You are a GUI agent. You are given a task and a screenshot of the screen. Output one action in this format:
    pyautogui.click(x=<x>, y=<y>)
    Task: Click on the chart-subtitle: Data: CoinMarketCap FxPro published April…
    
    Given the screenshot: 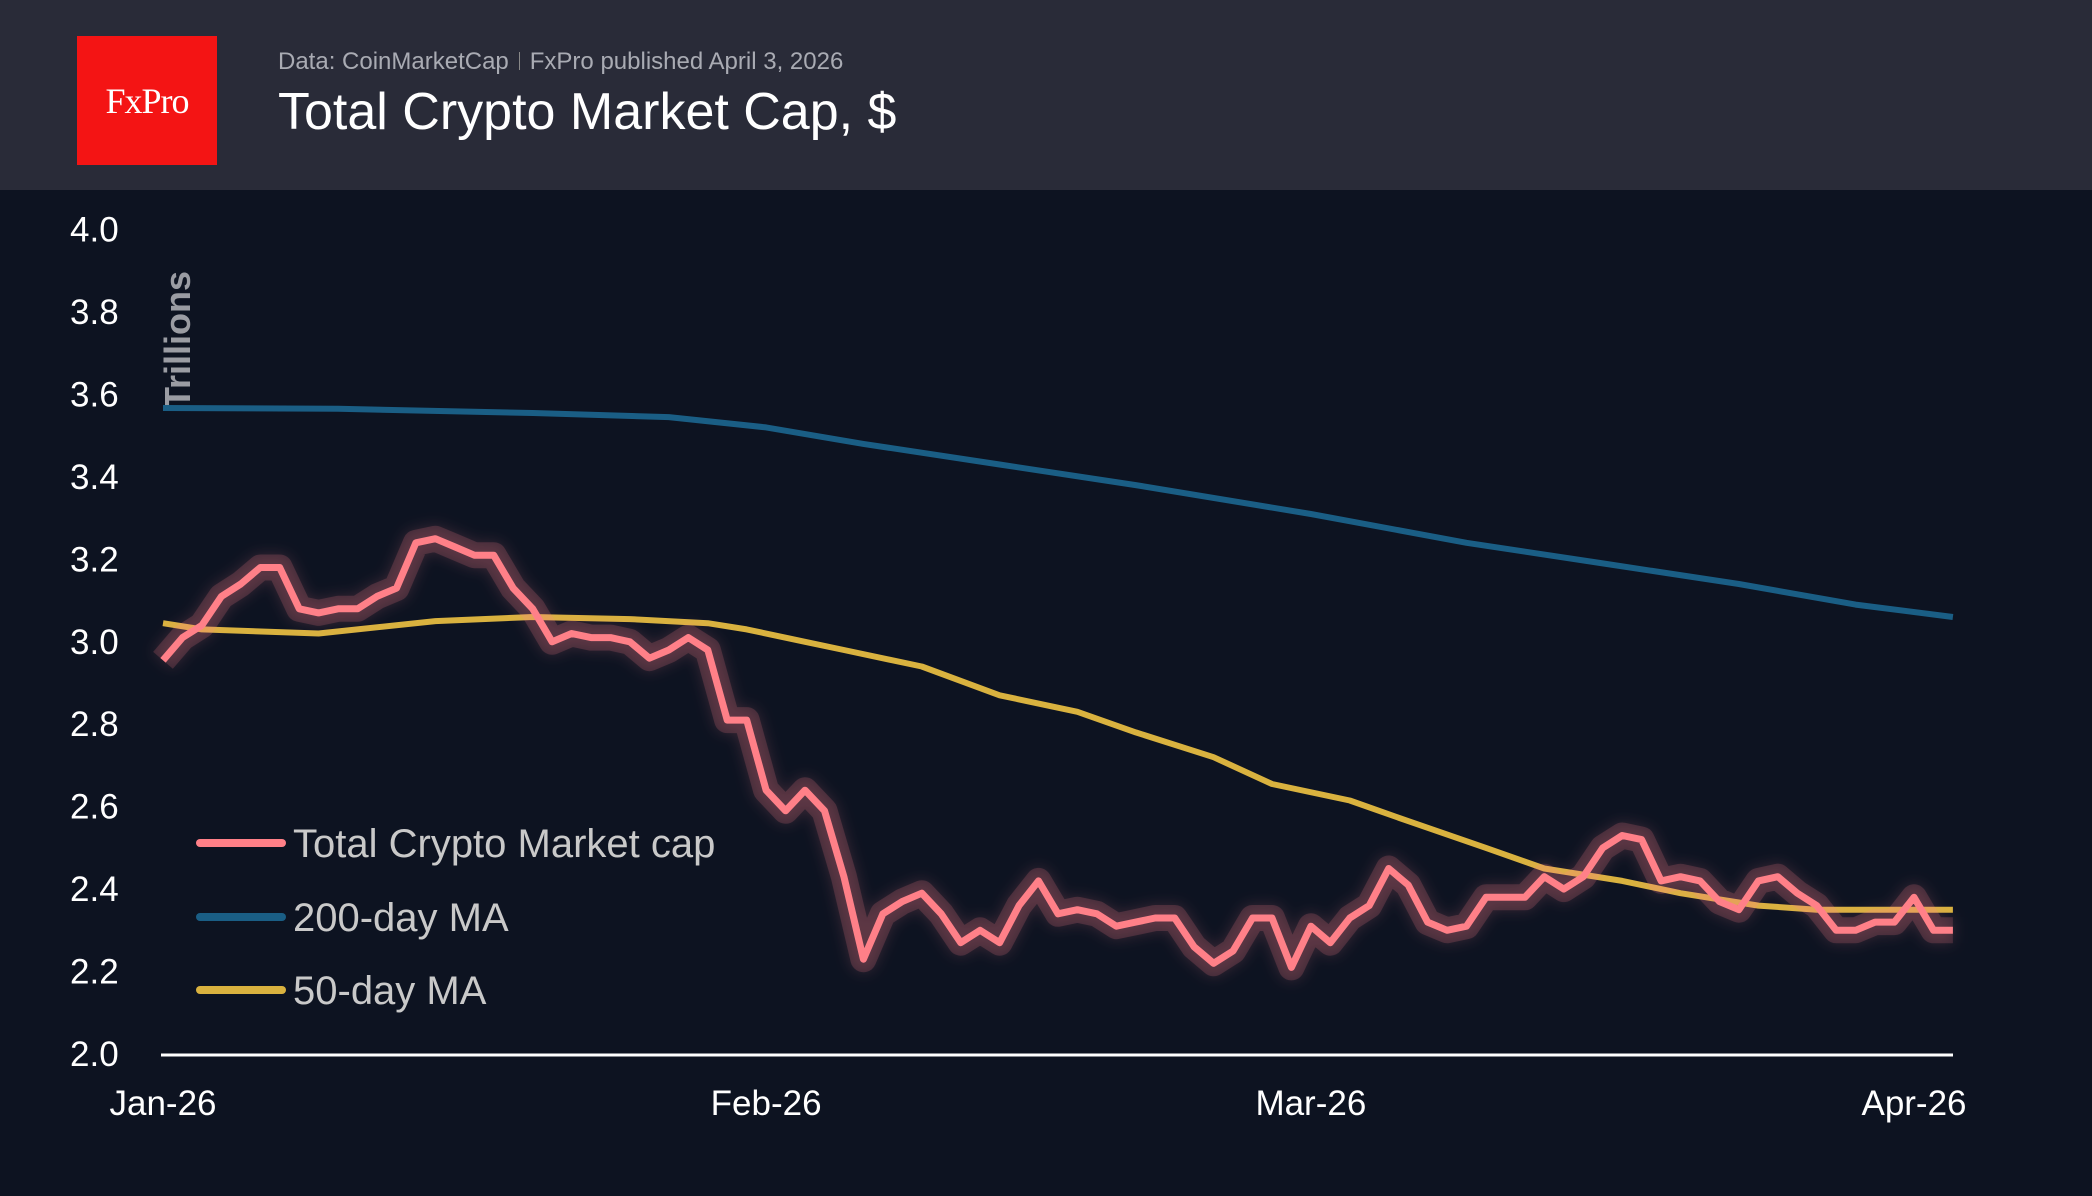 What is the action you would take?
    pyautogui.click(x=560, y=62)
    